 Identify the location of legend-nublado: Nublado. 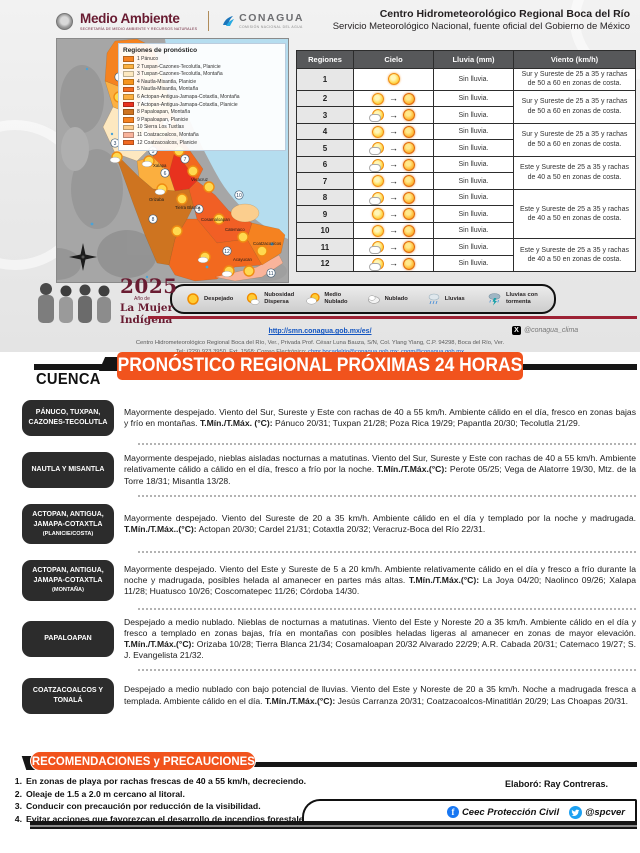
(393, 299).